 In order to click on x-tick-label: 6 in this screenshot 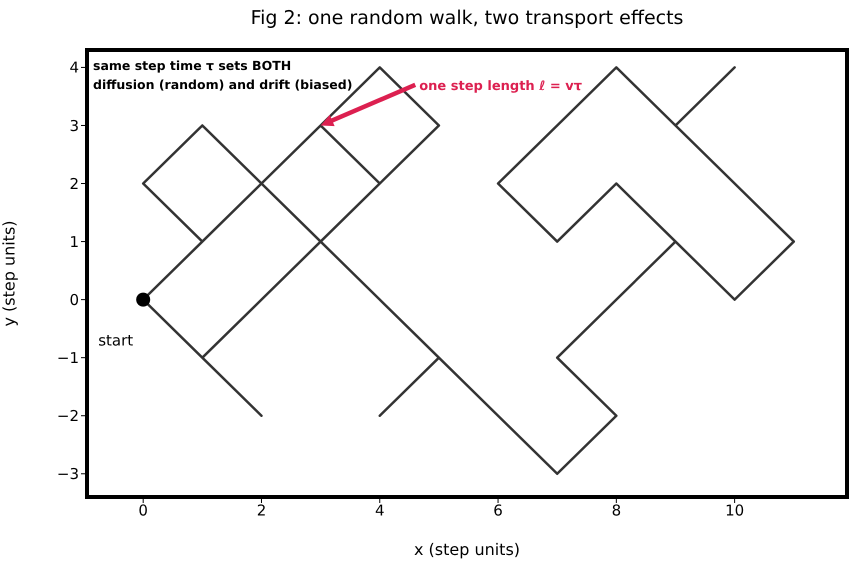, I will do `click(498, 511)`.